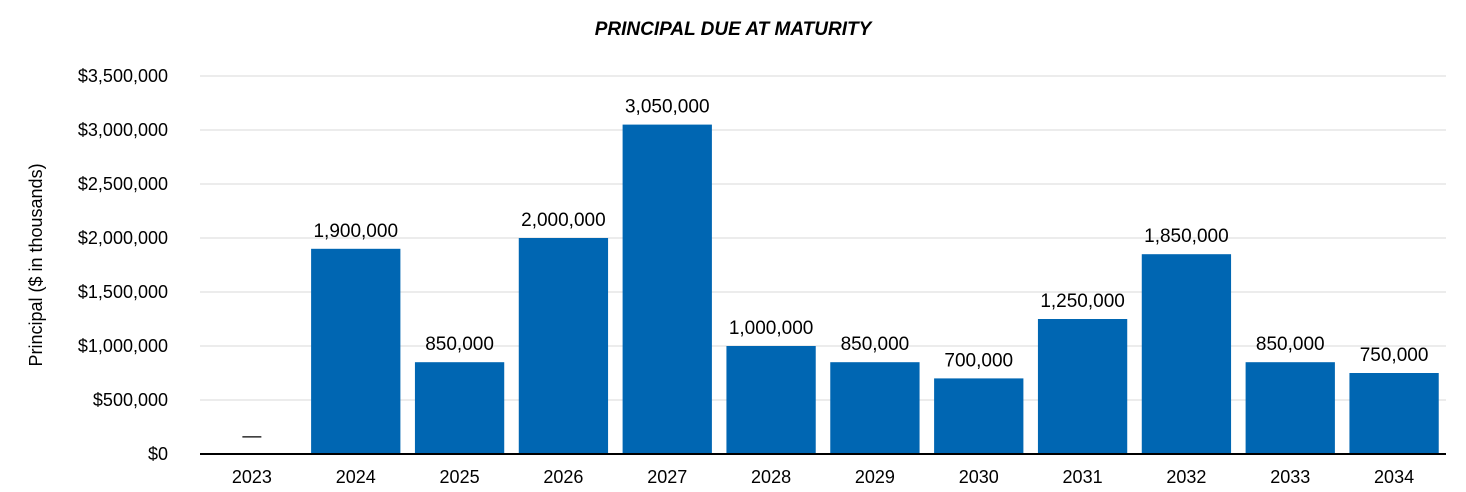  Describe the element at coordinates (563, 477) in the screenshot. I see `x-tick-label: 2026` at that location.